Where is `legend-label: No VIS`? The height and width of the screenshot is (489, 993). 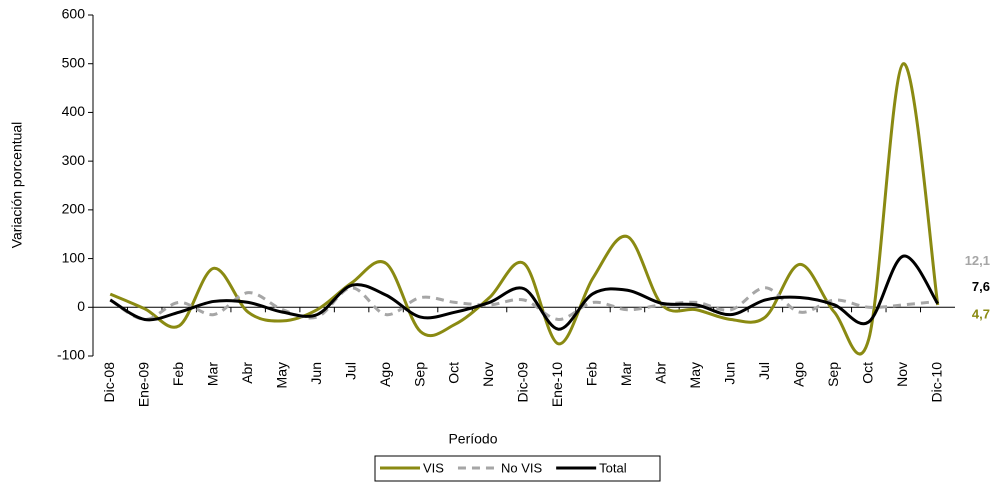
legend-label: No VIS is located at coordinates (522, 467).